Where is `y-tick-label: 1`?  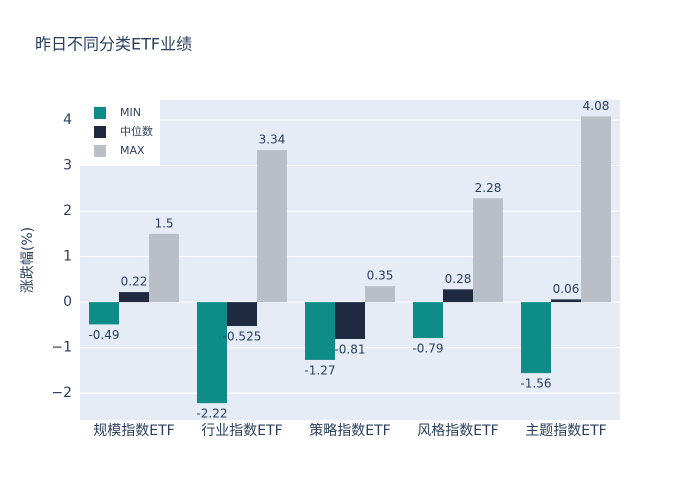 y-tick-label: 1 is located at coordinates (67, 257).